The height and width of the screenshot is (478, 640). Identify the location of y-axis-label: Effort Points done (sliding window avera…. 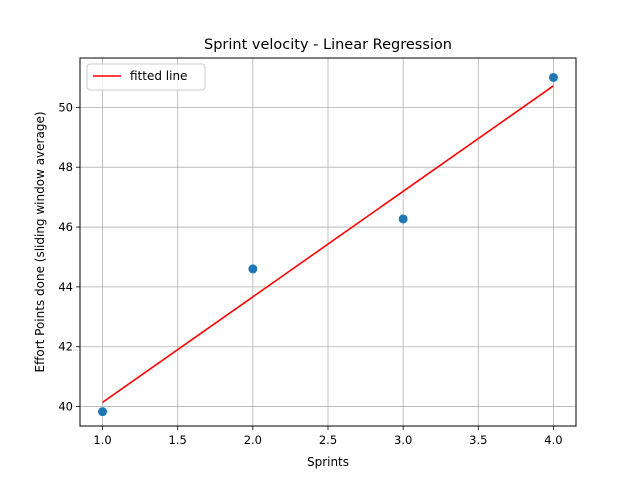
(40, 241).